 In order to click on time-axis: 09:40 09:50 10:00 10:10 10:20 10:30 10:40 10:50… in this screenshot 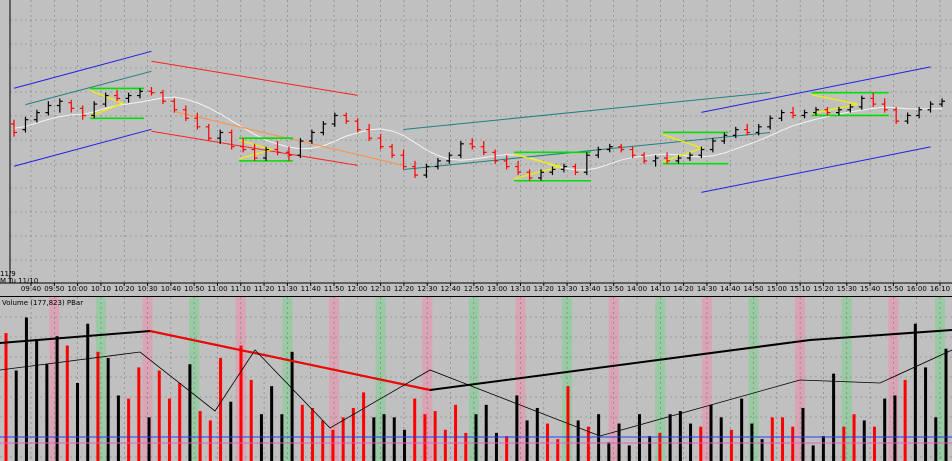, I will do `click(485, 288)`.